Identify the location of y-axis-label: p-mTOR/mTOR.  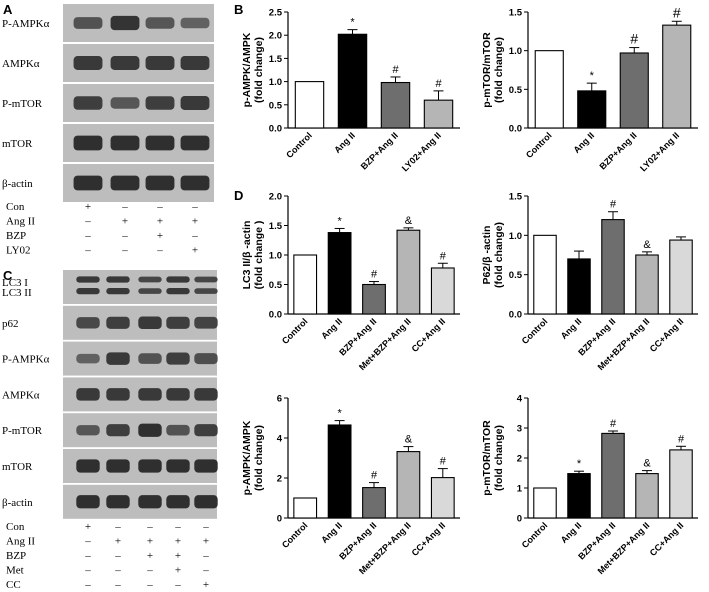
(487, 70).